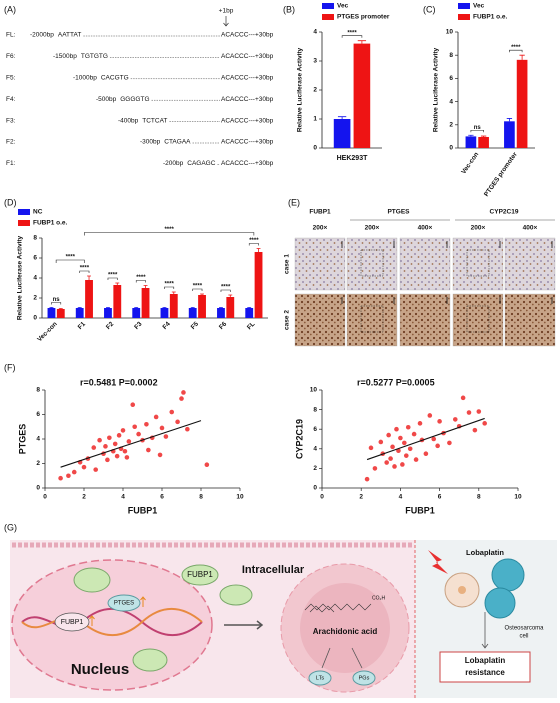 This screenshot has width=560, height=703. Describe the element at coordinates (200, 575) in the screenshot. I see `fubp1-protein` at that location.